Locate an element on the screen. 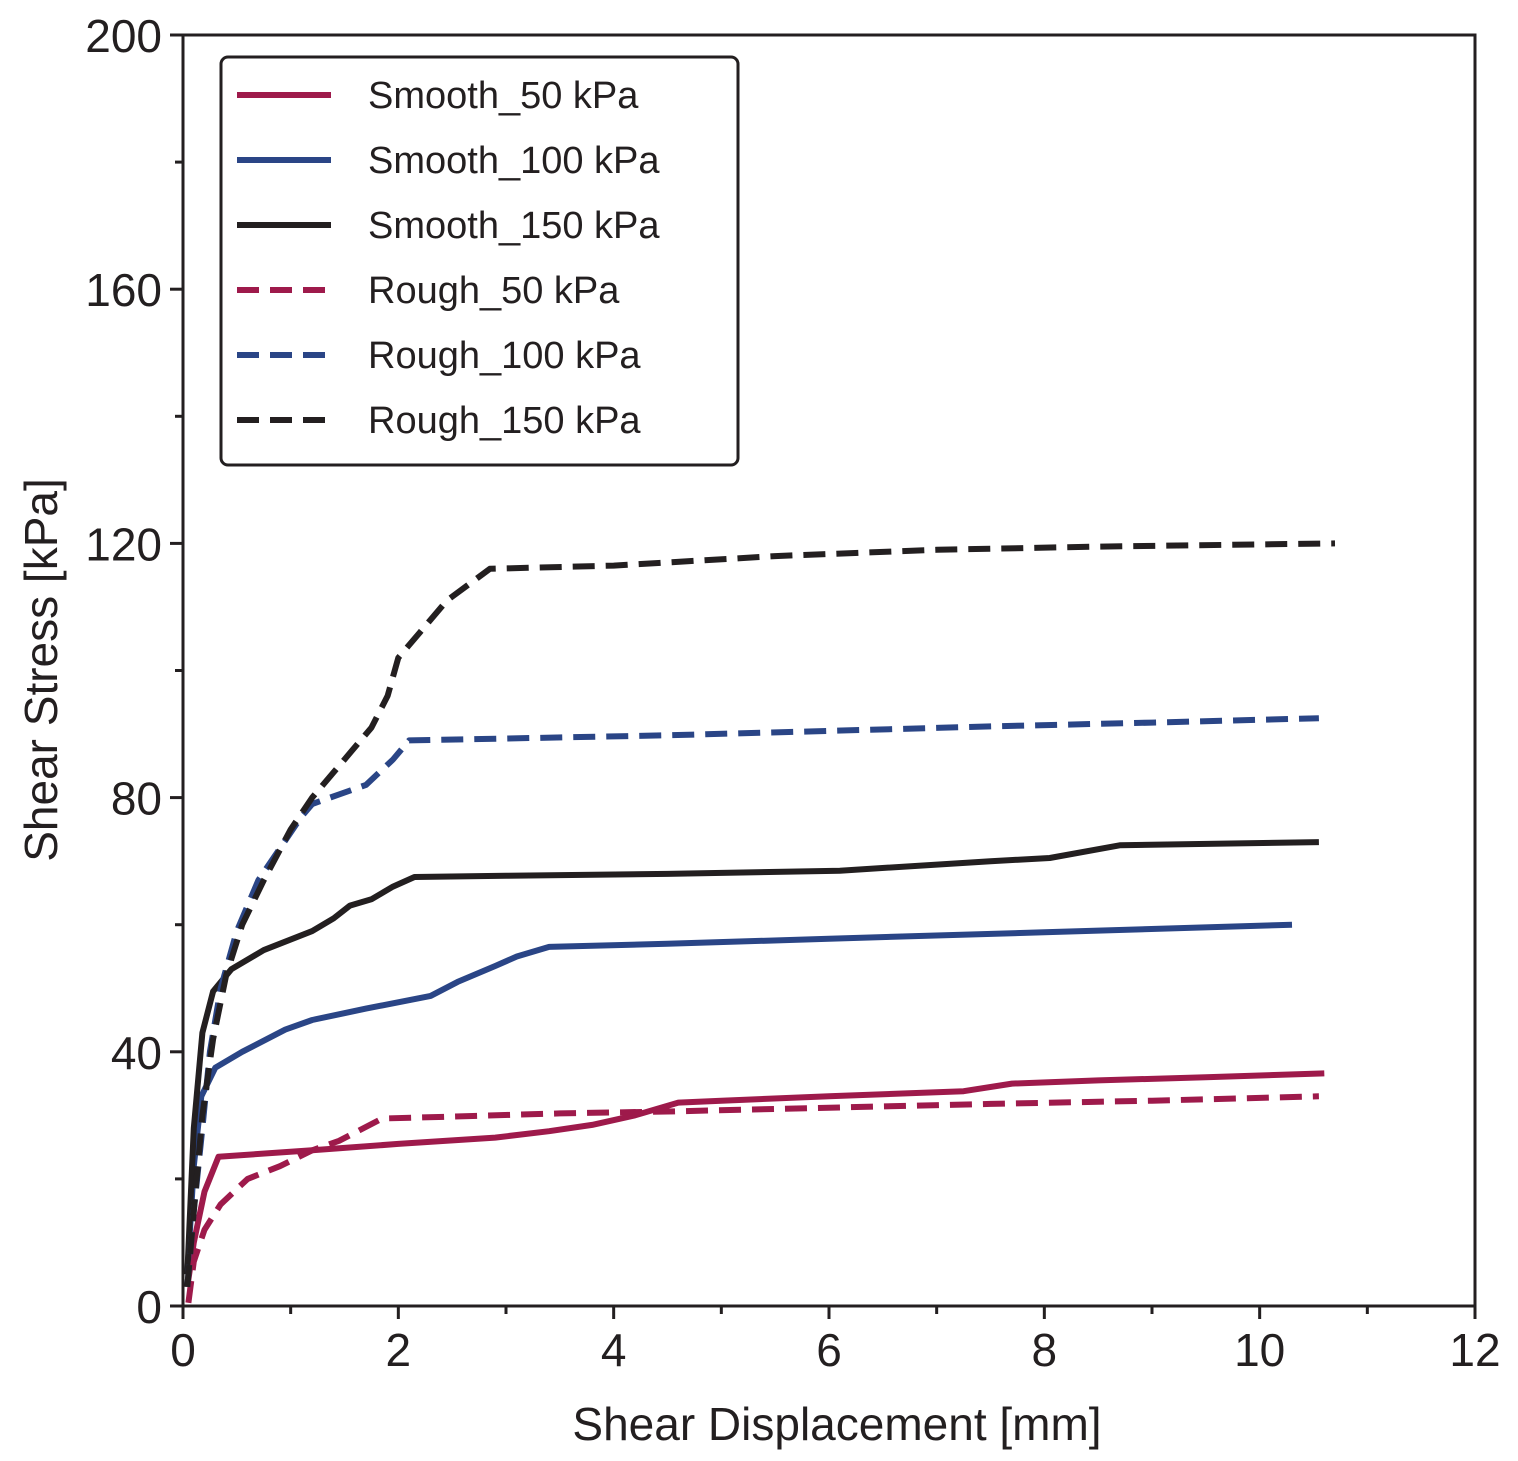 This screenshot has height=1461, width=1518. x-tick-label-0: 0 is located at coordinates (183, 1350).